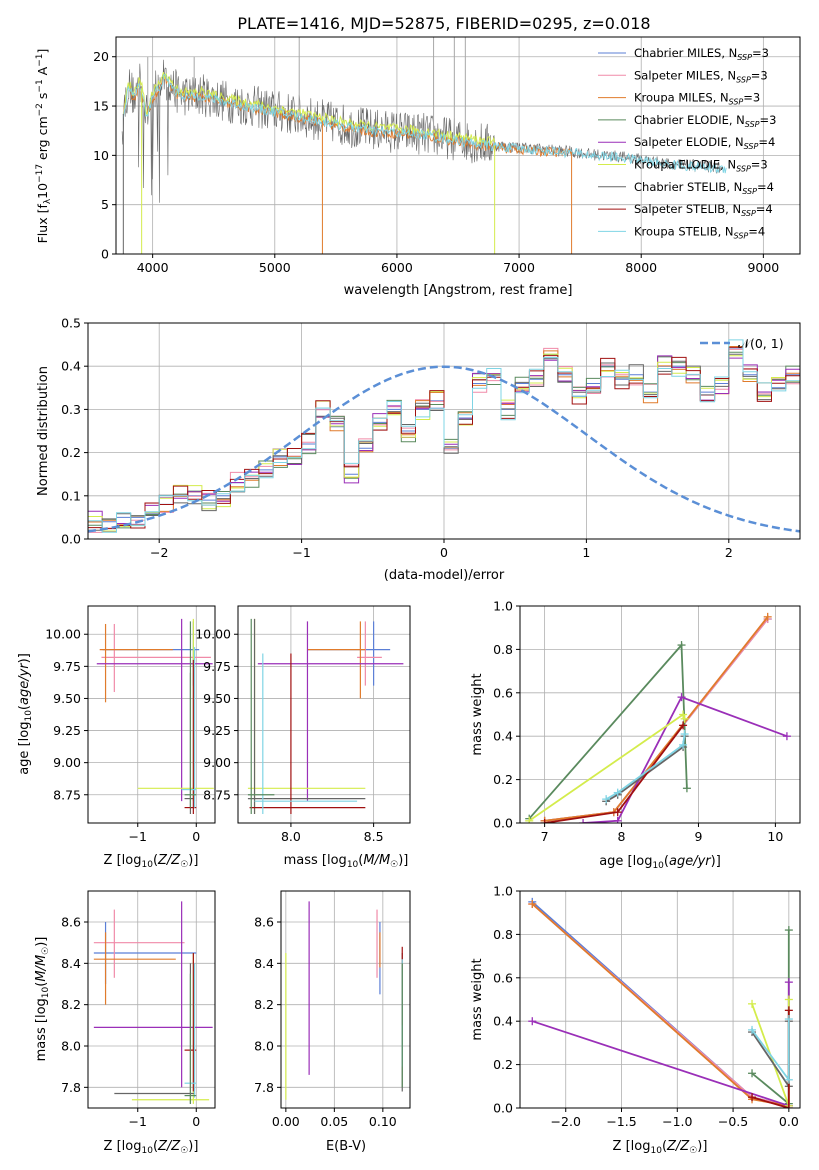 This screenshot has height=1170, width=819. What do you see at coordinates (729, 552) in the screenshot?
I see `x-tick-label: 2` at bounding box center [729, 552].